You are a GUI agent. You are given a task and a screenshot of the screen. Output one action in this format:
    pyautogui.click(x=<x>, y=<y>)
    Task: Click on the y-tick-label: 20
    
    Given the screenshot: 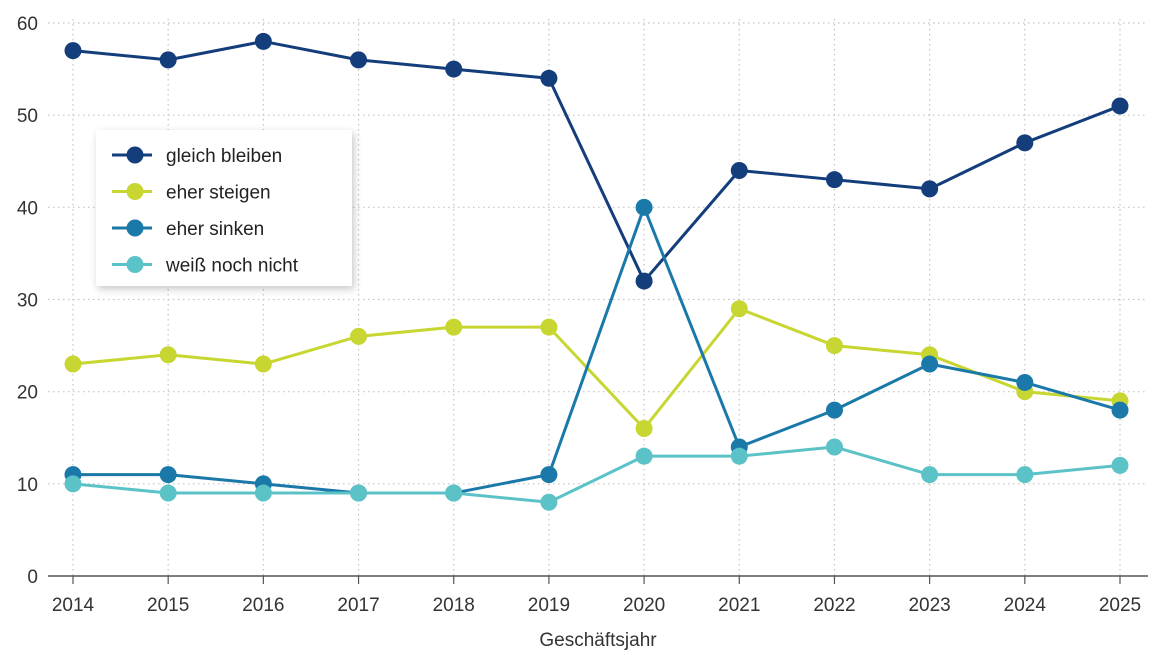 What is the action you would take?
    pyautogui.click(x=27, y=393)
    